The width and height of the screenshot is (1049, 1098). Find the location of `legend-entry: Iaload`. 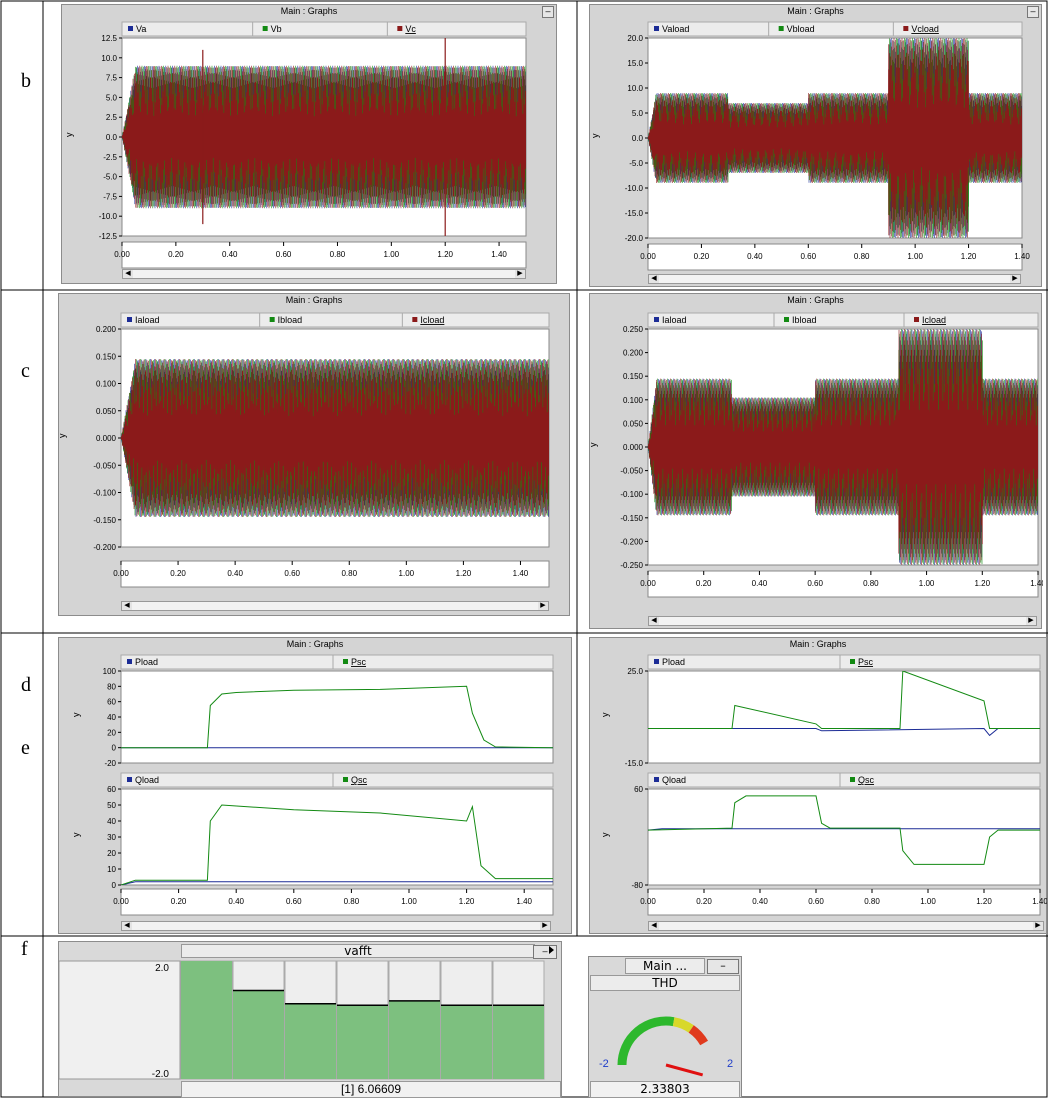

legend-entry: Iaload is located at coordinates (674, 320).